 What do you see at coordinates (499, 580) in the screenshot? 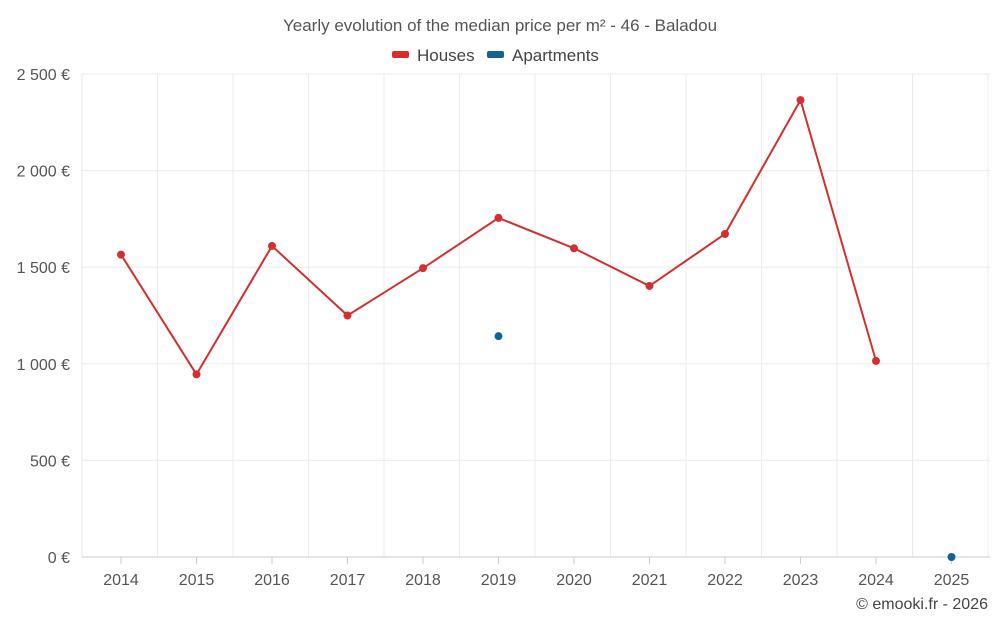
I see `x-tick-label: 2019` at bounding box center [499, 580].